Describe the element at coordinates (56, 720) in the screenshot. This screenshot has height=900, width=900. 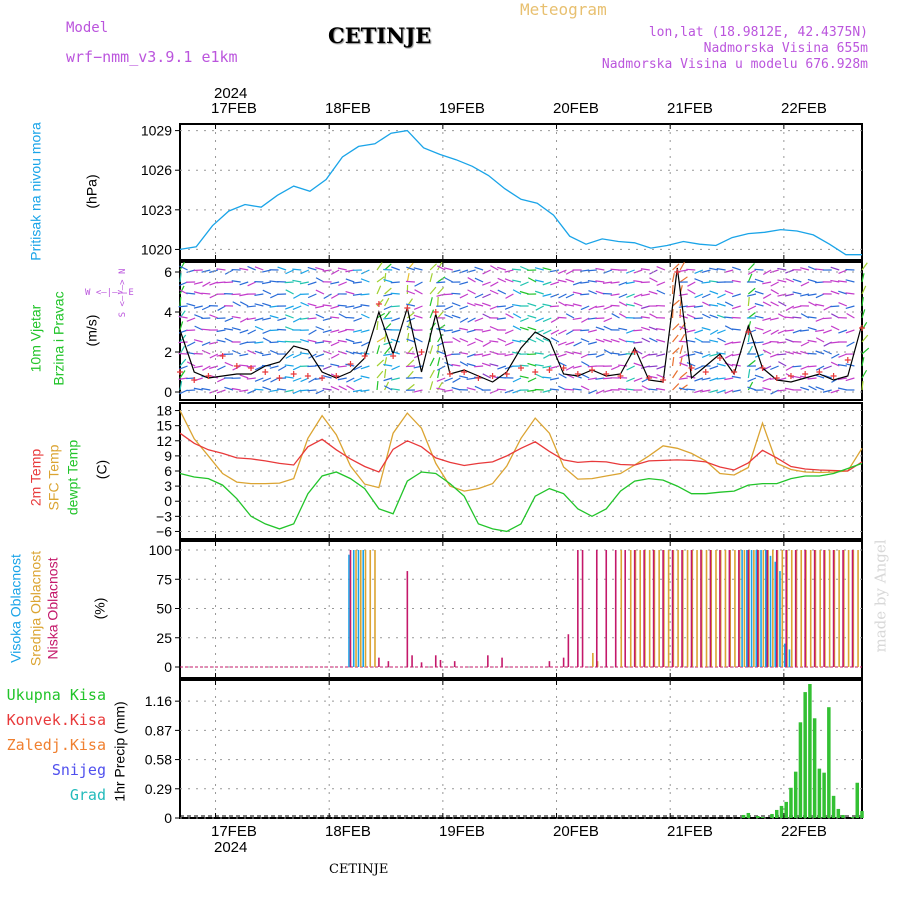
I see `precip-legend-convective: Konvek.Kisa` at that location.